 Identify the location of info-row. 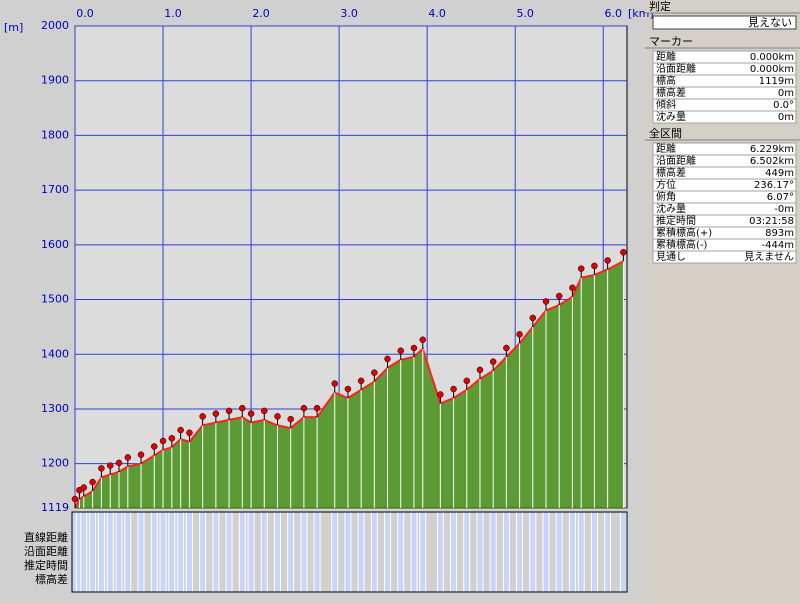
(724, 257).